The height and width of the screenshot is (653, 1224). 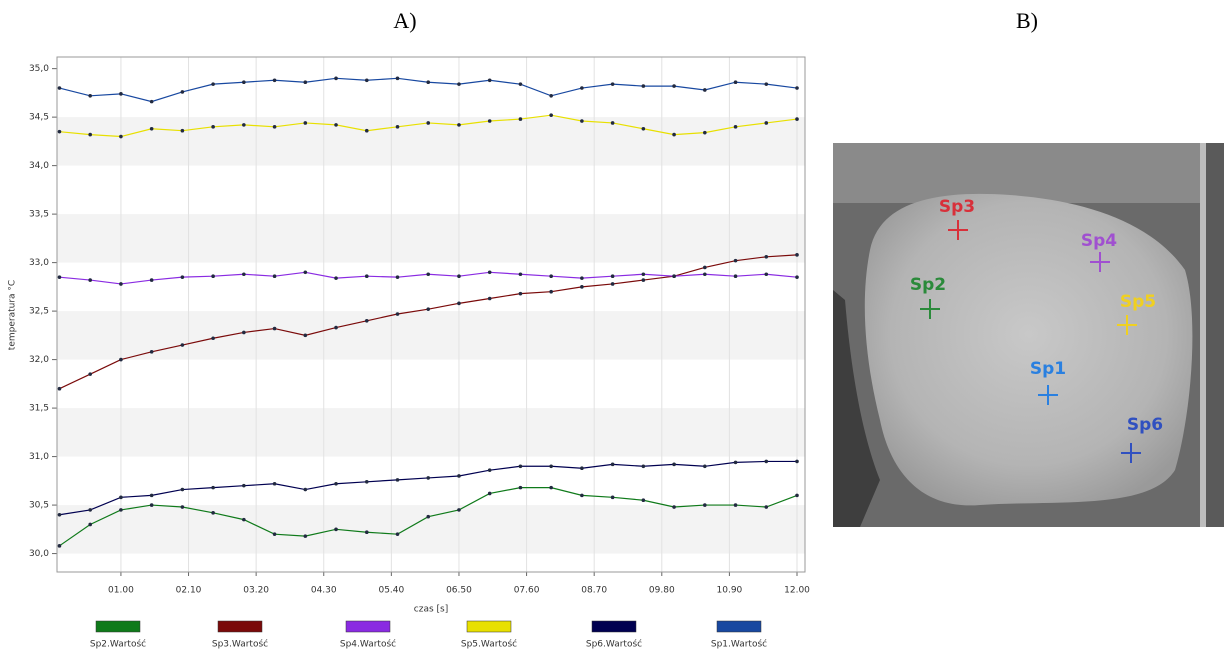 I want to click on x-tick-label: 09.80, so click(x=662, y=591).